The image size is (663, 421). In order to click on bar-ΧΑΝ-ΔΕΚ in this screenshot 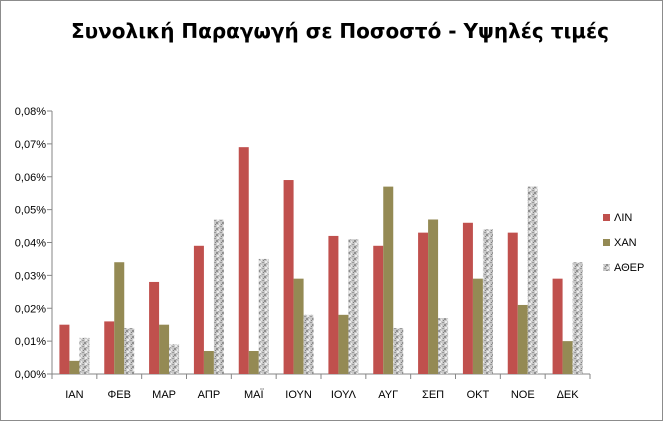, I will do `click(567, 357)`.